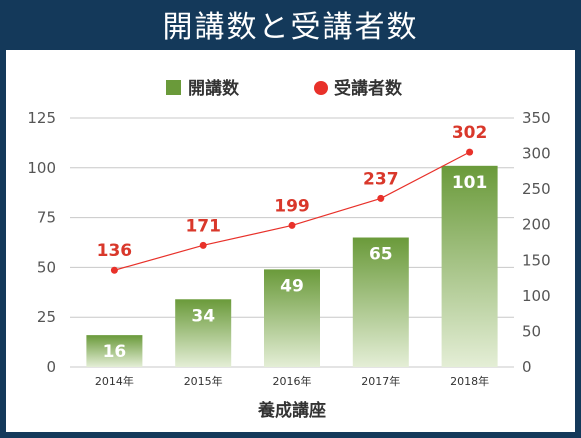 The image size is (581, 438). What do you see at coordinates (380, 381) in the screenshot?
I see `x-tick-label: 2017年` at bounding box center [380, 381].